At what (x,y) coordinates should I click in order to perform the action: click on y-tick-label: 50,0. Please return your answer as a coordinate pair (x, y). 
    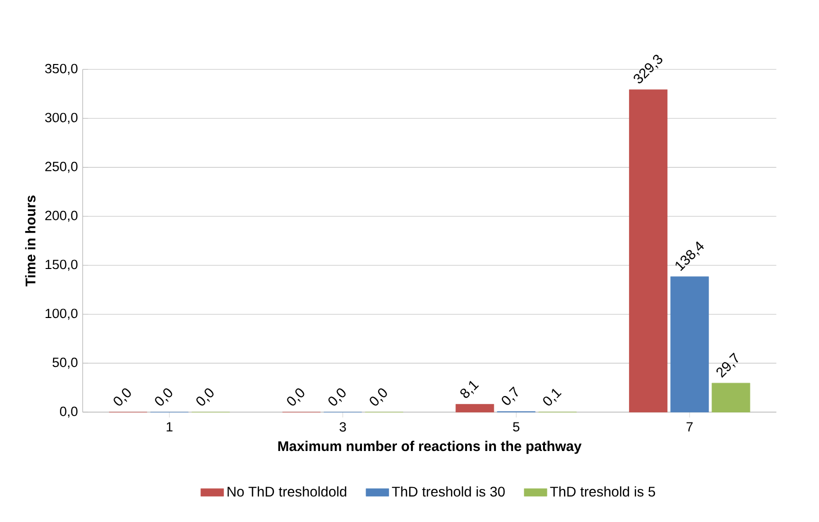
    Looking at the image, I should click on (65, 363).